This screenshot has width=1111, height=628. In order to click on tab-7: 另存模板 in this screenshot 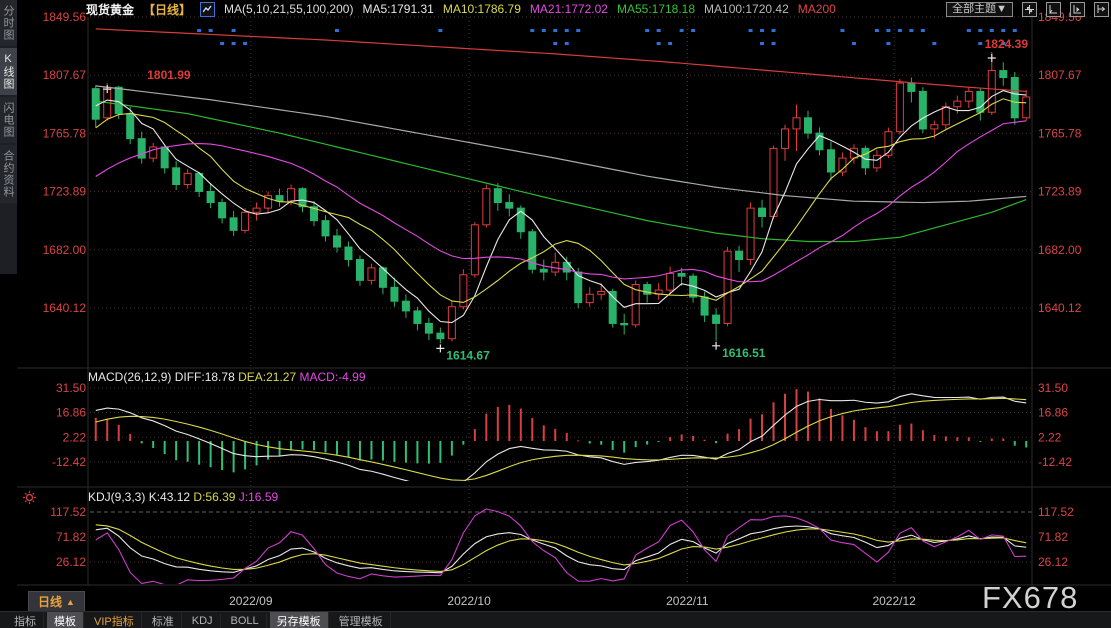, I will do `click(299, 619)`.